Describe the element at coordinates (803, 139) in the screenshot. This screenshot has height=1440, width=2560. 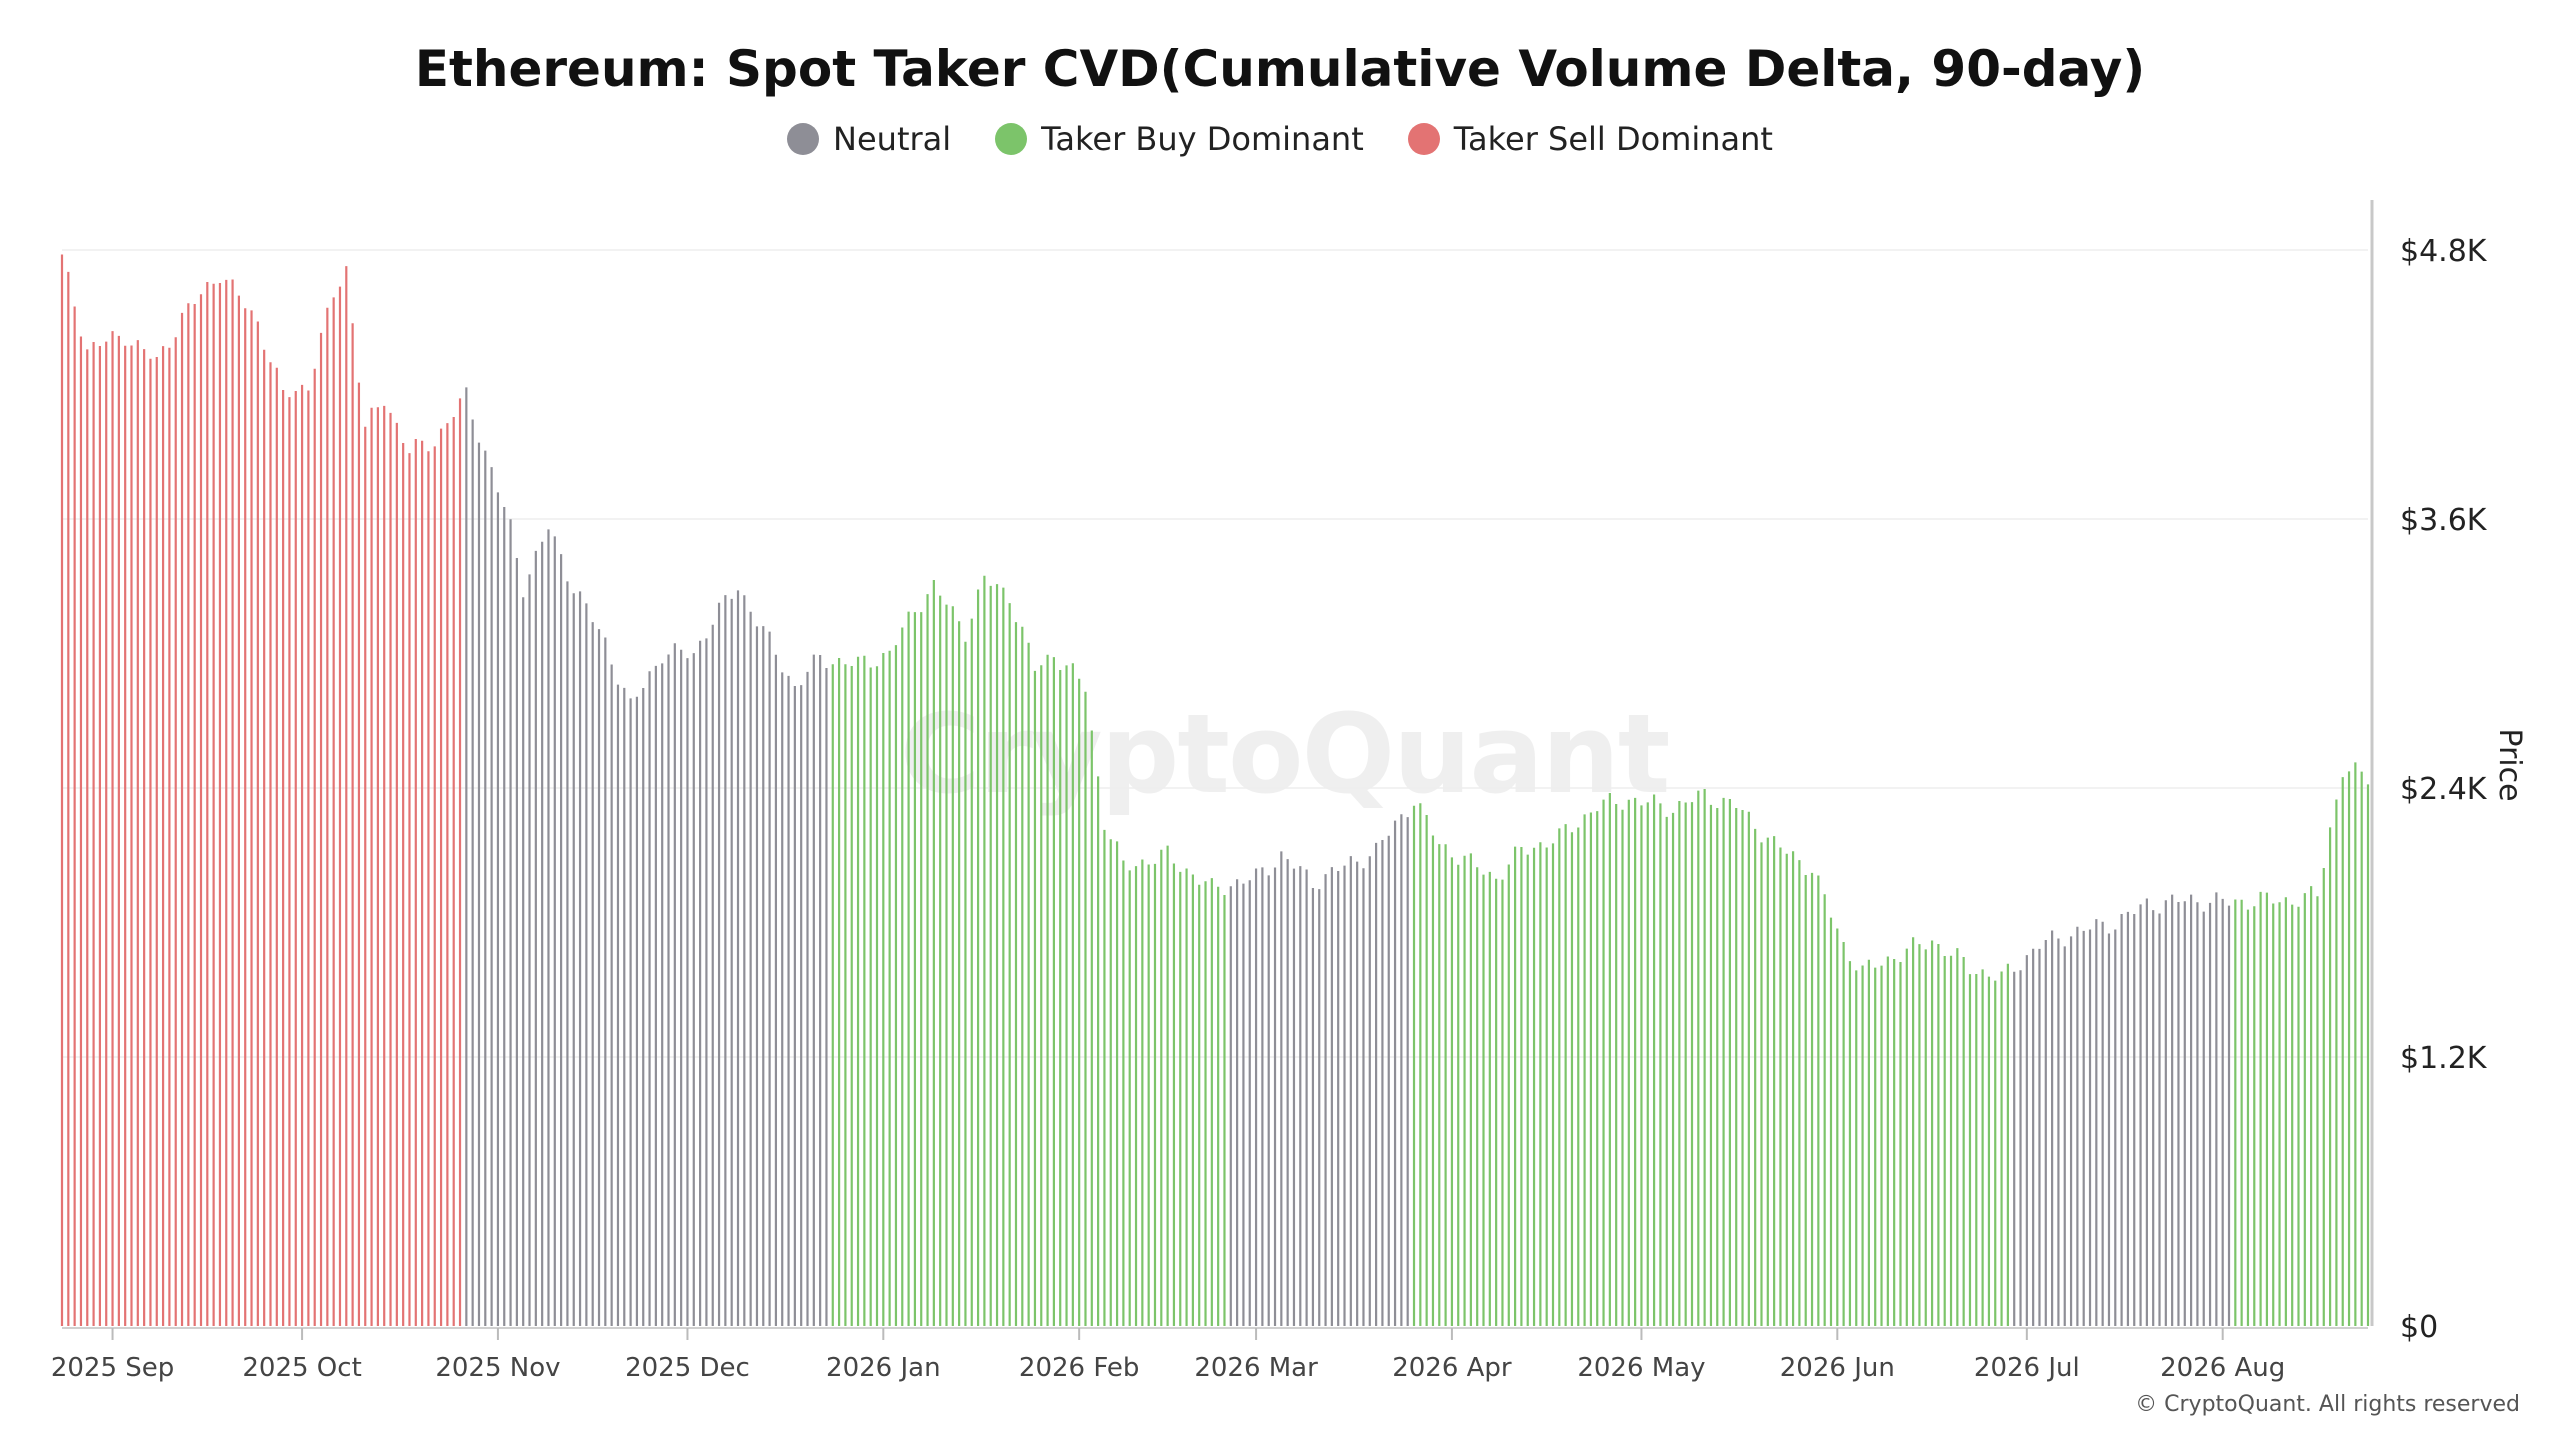
I see `legend-swatch-neutral` at that location.